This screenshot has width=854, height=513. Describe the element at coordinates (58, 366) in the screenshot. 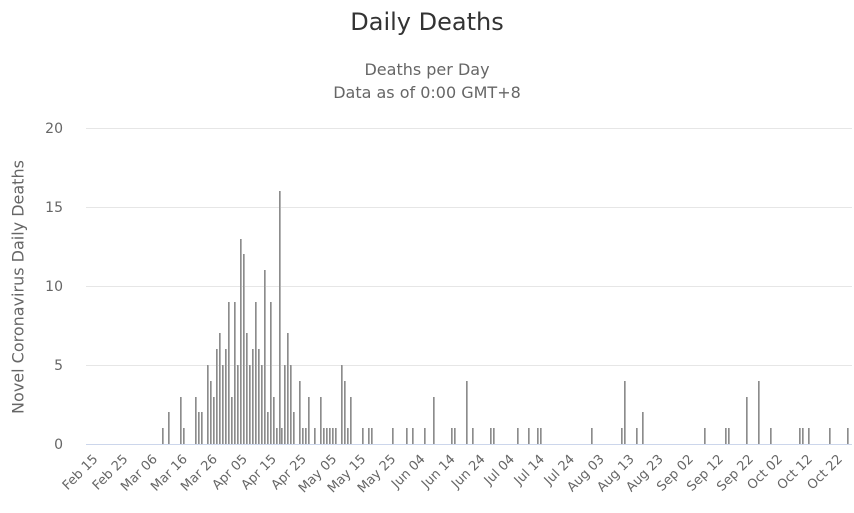

I see `y-tick-label: 5` at that location.